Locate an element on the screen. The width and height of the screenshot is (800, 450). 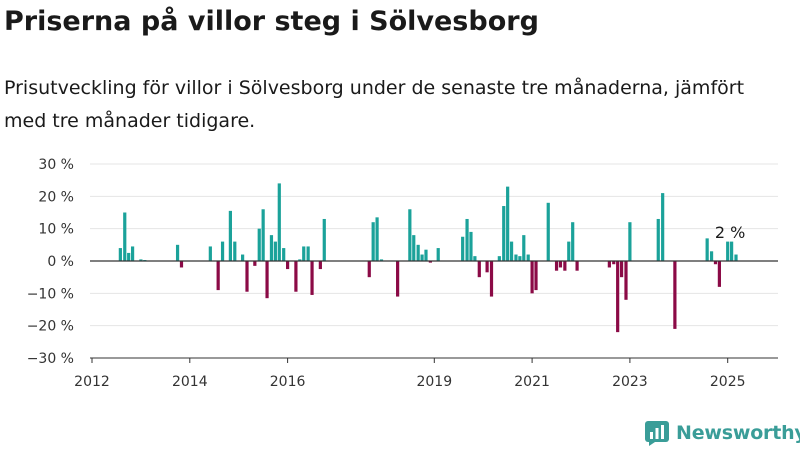
y-axis-ticks: −30 % −20 % −10 % 0 % 10 % 20 % 30 % is located at coordinates (50, 262).